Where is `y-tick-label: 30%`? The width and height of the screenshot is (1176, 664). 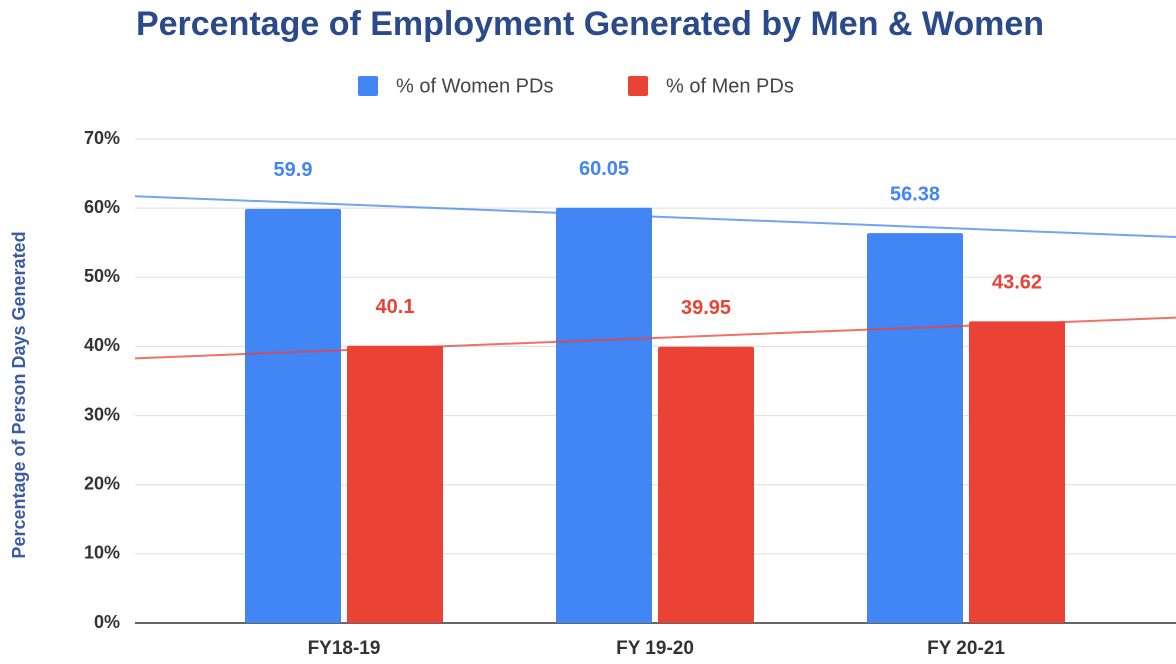 y-tick-label: 30% is located at coordinates (102, 414).